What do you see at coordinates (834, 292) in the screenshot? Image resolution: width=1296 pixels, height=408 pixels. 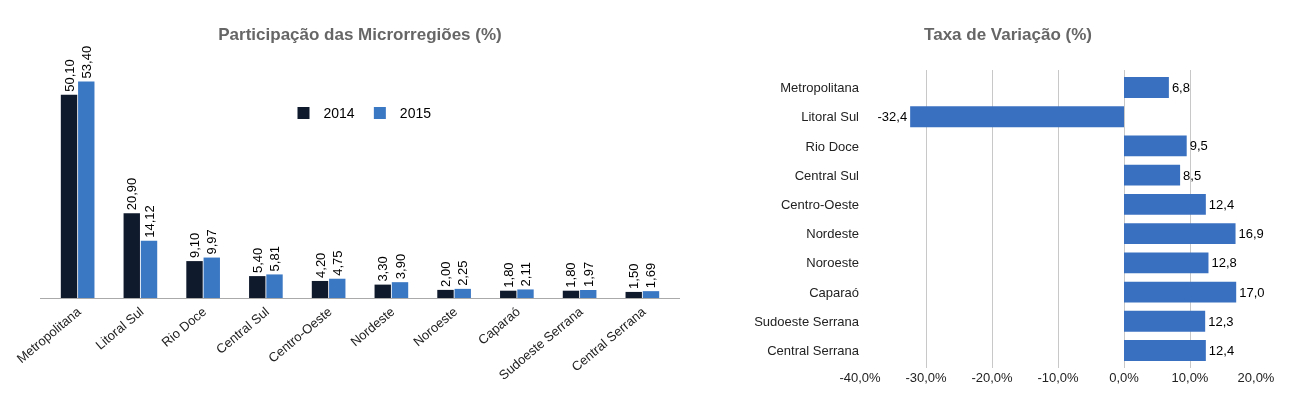 I see `y-tick-label: Caparaó` at bounding box center [834, 292].